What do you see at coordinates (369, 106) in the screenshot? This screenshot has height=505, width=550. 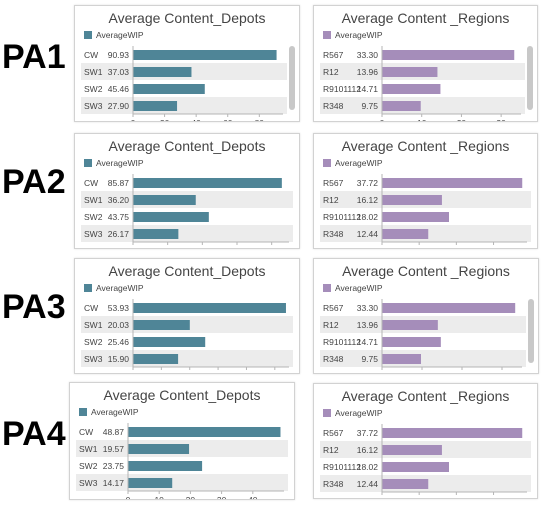 I see `value-label: 9.75` at bounding box center [369, 106].